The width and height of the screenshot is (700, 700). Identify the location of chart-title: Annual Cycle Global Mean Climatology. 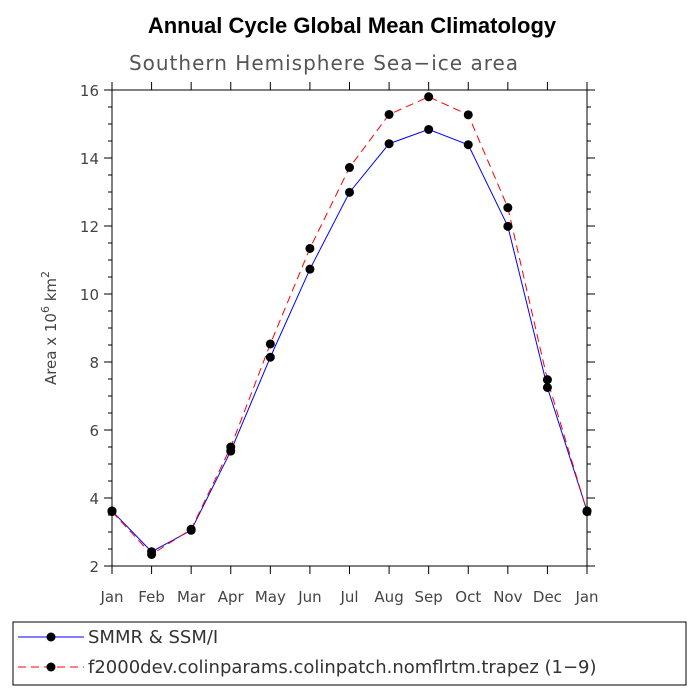
(352, 25).